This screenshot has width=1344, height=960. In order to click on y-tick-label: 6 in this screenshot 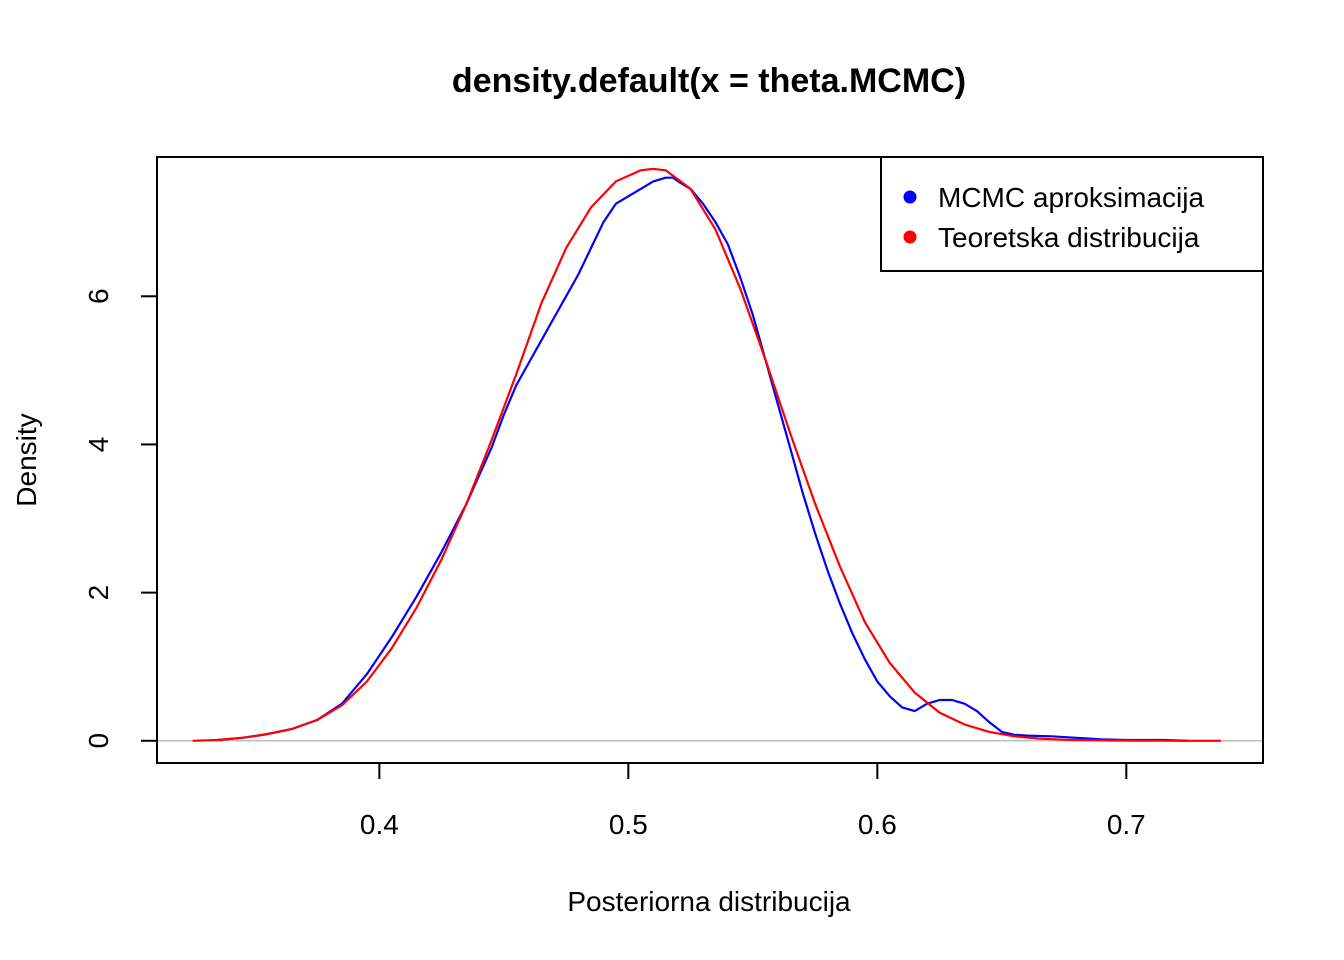, I will do `click(98, 296)`.